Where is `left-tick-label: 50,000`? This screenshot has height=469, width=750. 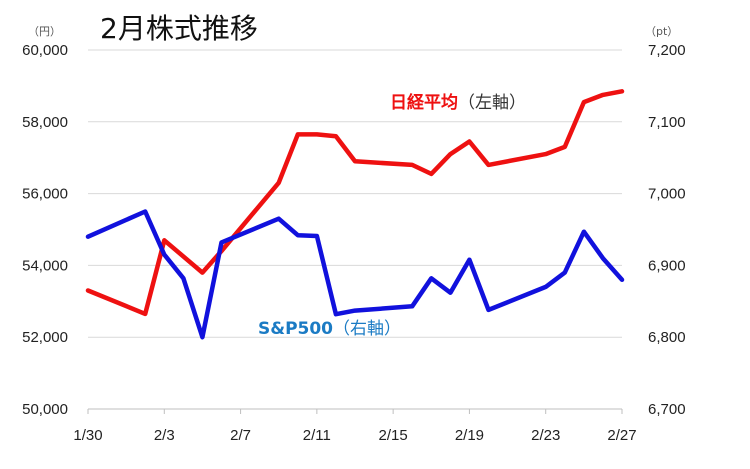
left-tick-label: 50,000 is located at coordinates (45, 409).